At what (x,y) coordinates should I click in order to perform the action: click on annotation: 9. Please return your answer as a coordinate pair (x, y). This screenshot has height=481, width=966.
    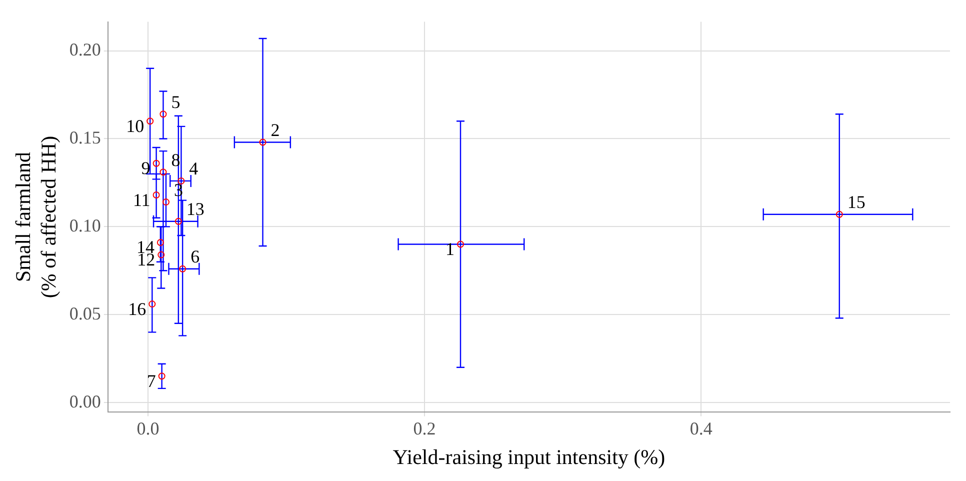
    Looking at the image, I should click on (145, 168).